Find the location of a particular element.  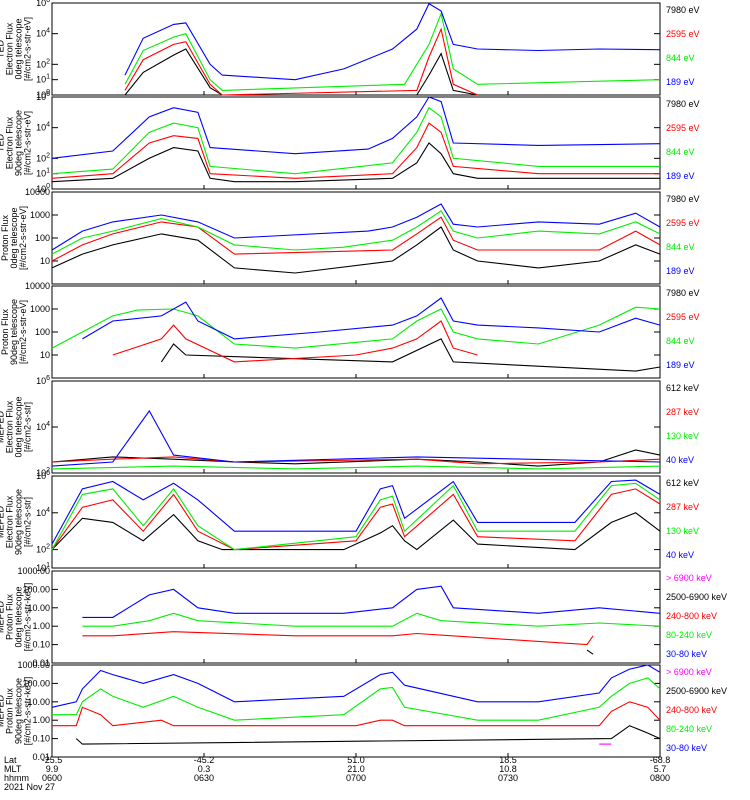

legend-entry: > 6900 keV is located at coordinates (689, 672).